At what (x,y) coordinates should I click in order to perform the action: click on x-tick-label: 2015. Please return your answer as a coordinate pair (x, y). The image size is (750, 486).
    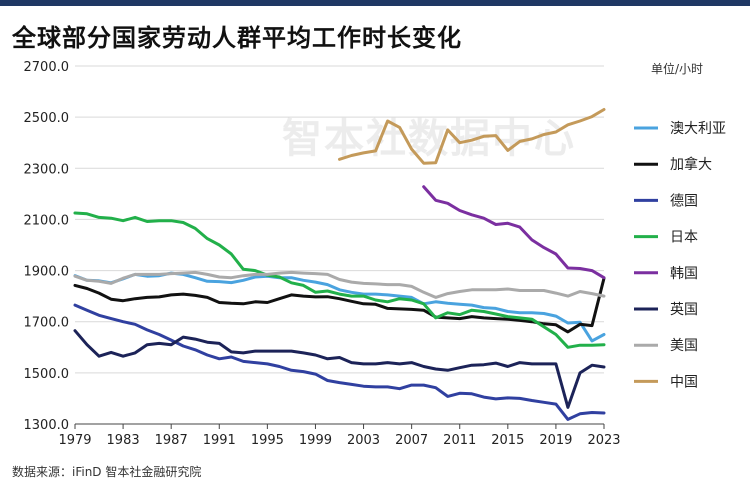
    Looking at the image, I should click on (507, 440).